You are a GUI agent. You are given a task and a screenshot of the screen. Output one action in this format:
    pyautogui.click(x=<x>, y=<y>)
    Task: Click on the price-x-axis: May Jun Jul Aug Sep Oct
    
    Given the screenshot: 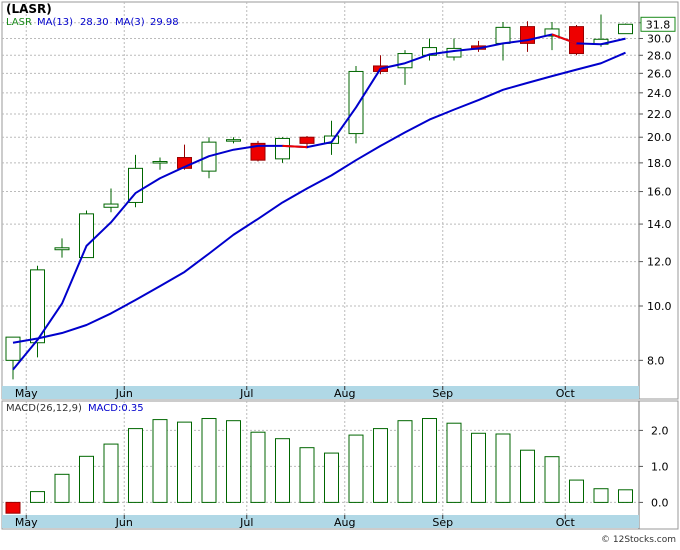 What is the action you would take?
    pyautogui.click(x=295, y=393)
    